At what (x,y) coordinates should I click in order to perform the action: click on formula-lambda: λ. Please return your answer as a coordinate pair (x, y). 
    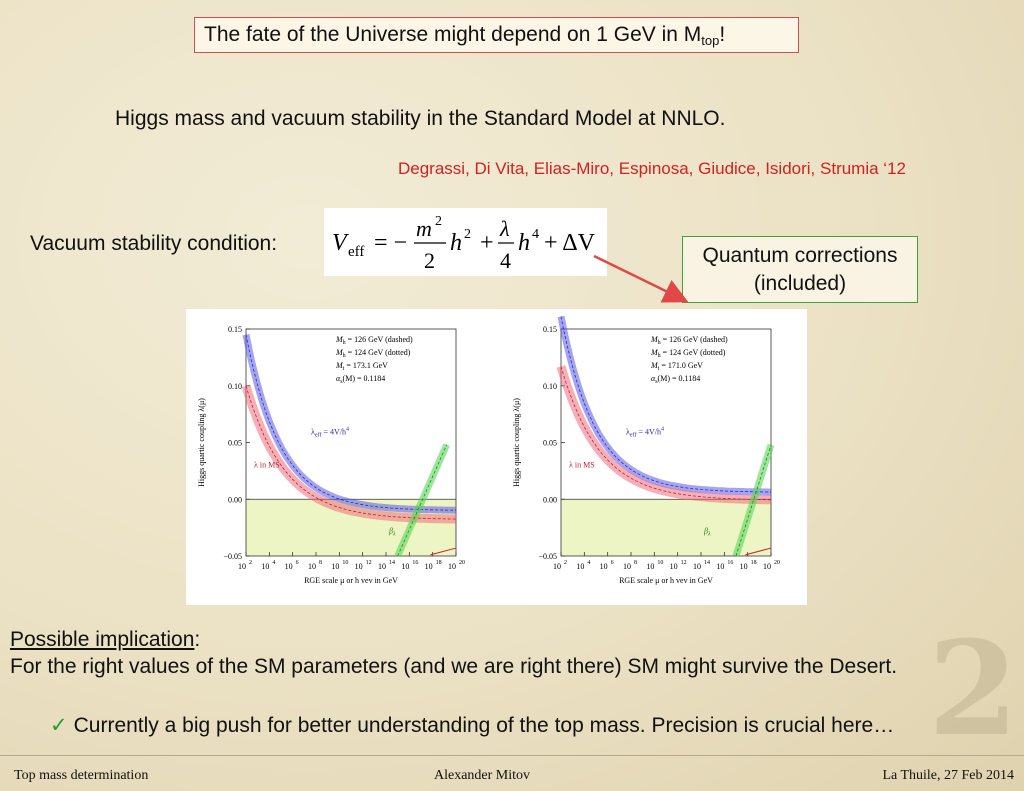
    Looking at the image, I should click on (504, 228).